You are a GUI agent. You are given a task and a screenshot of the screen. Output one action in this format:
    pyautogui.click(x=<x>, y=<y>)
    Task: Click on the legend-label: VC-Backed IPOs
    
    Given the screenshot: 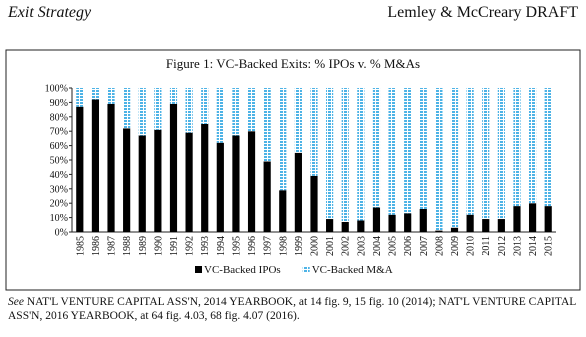 What is the action you would take?
    pyautogui.click(x=242, y=270)
    